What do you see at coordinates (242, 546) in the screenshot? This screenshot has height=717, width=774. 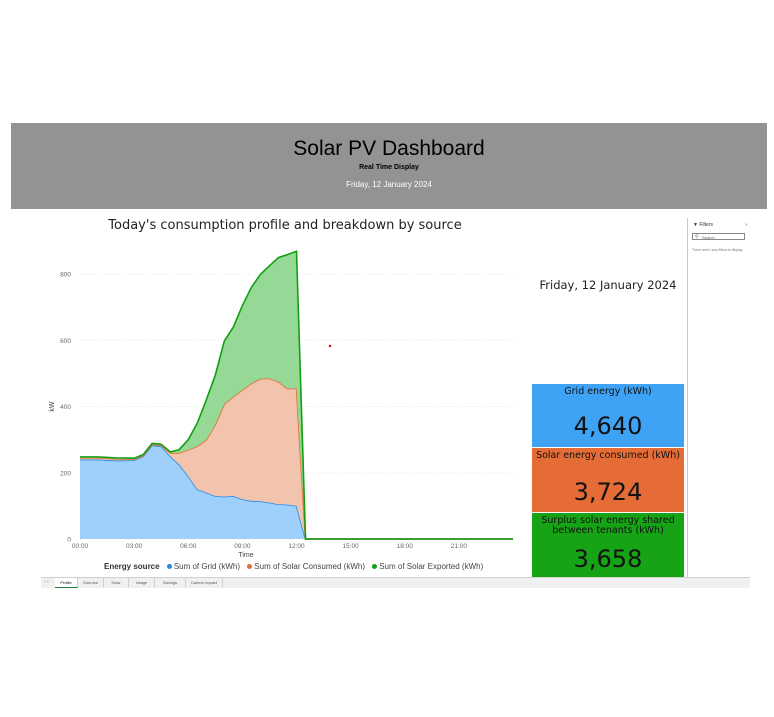 I see `x-tick-label: 09:00` at bounding box center [242, 546].